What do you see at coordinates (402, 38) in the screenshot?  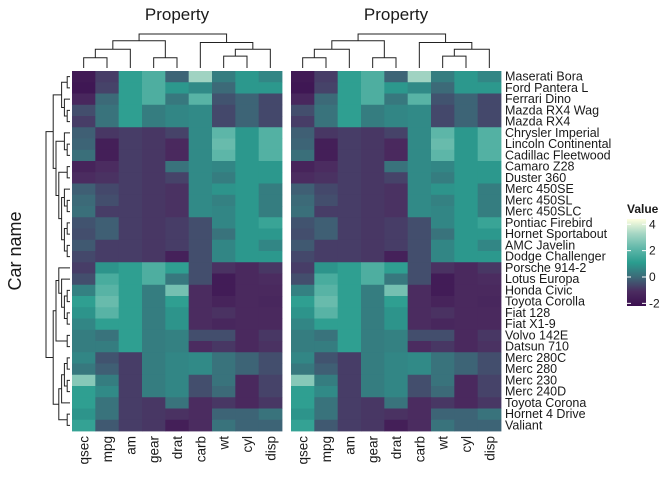 I see `column-dendrogram-branch` at bounding box center [402, 38].